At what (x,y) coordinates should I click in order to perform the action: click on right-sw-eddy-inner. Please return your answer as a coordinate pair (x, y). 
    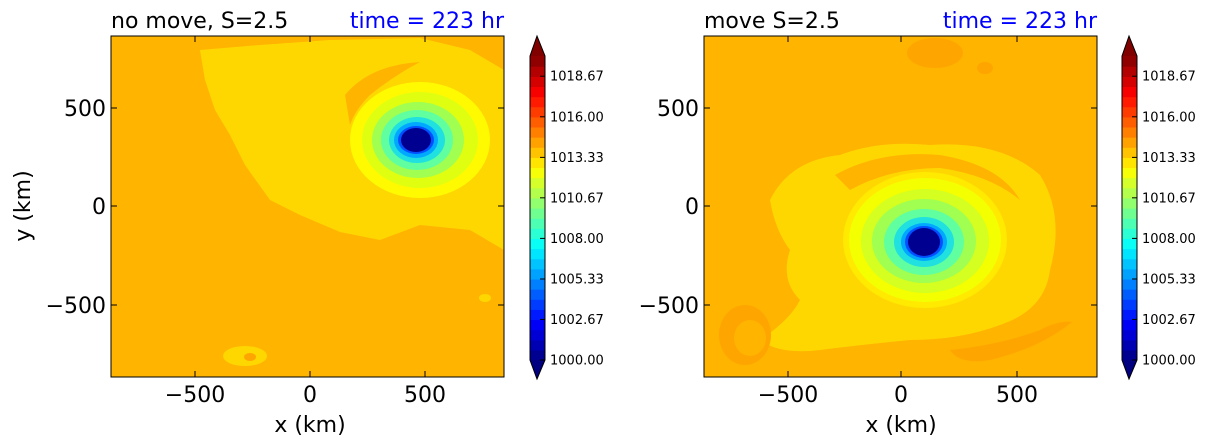
    Looking at the image, I should click on (750, 338).